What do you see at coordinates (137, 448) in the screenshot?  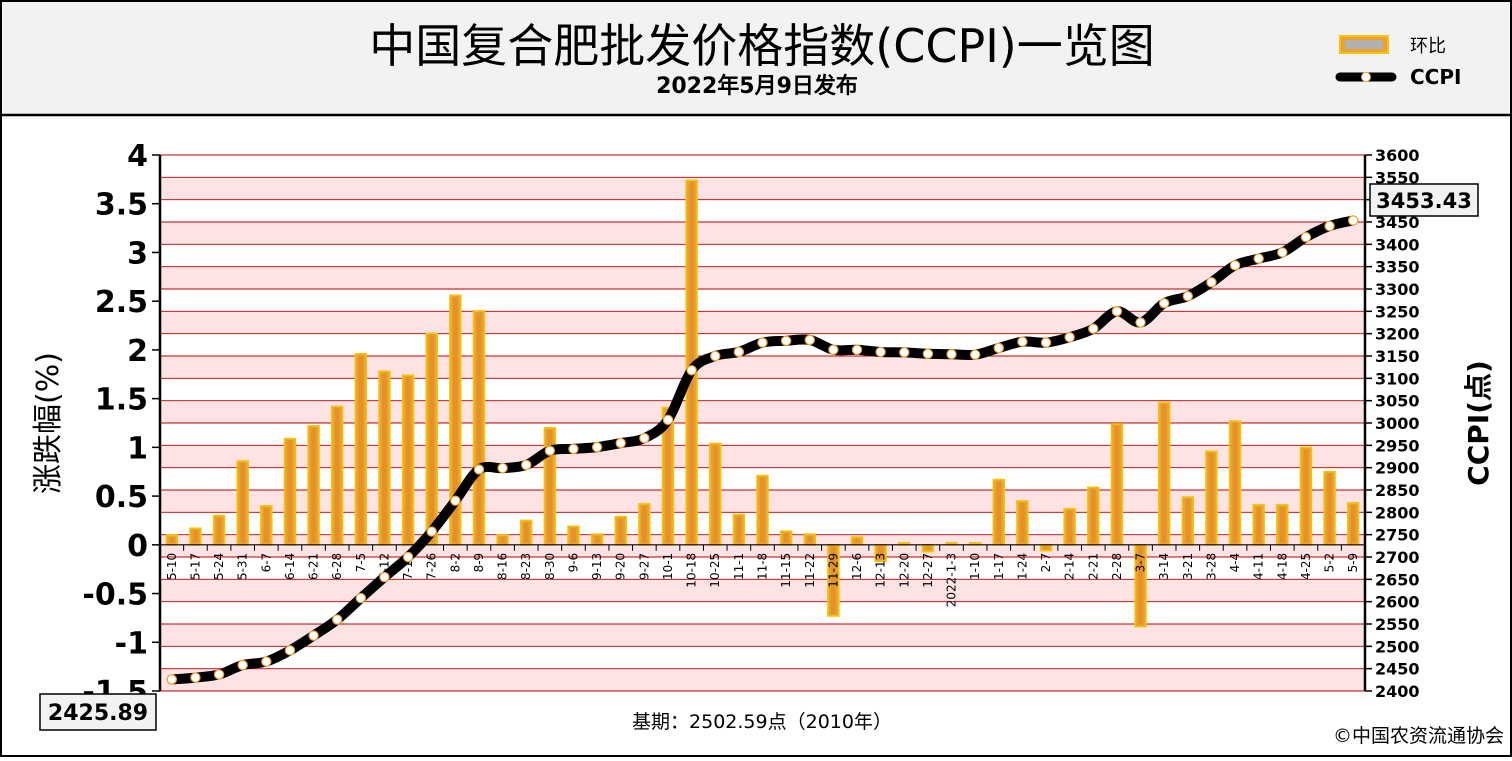 I see `y-left-tick-label: 1` at bounding box center [137, 448].